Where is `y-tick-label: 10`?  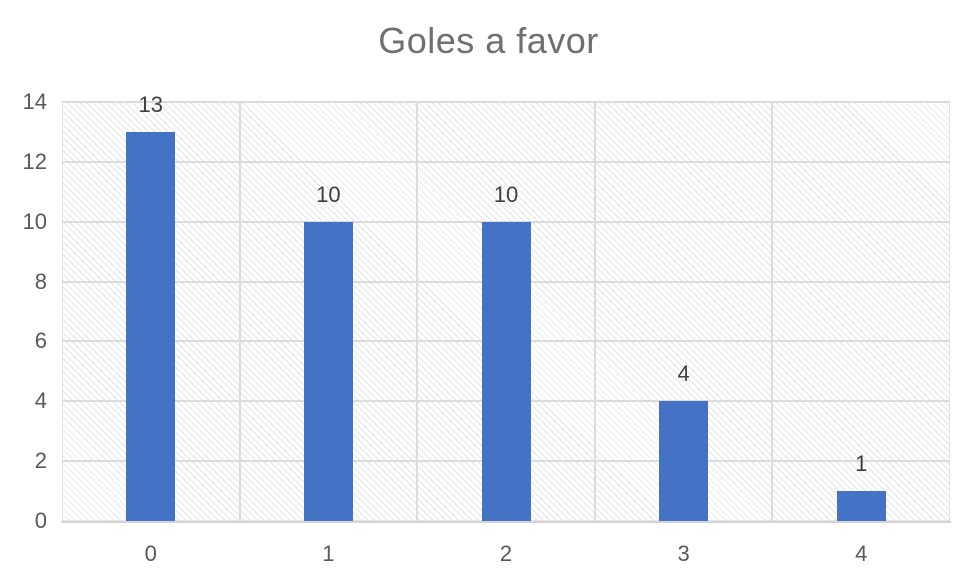 y-tick-label: 10 is located at coordinates (34, 221).